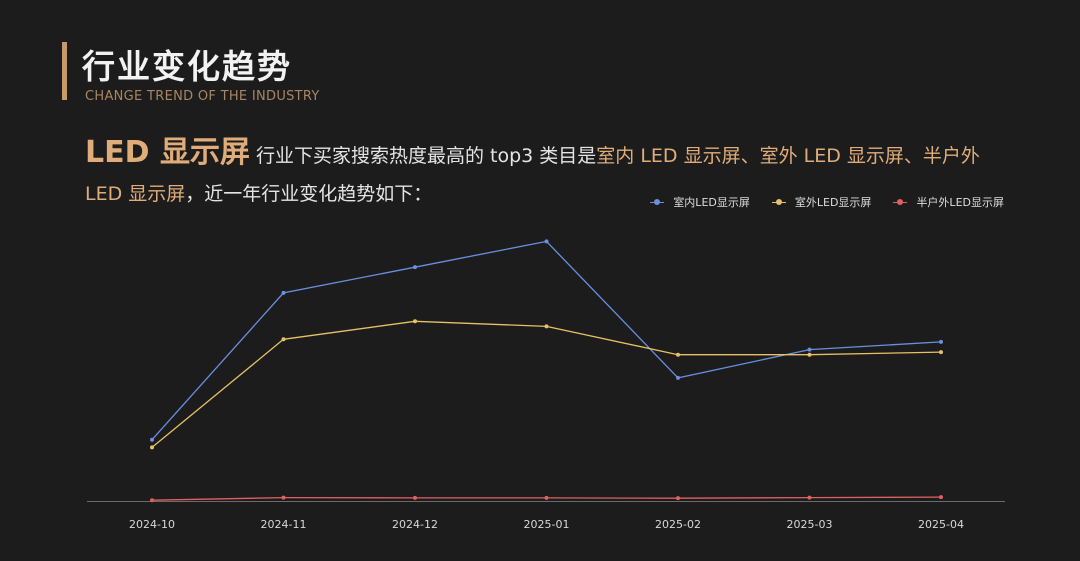  Describe the element at coordinates (187, 66) in the screenshot. I see `page-title: 行业变化趋势` at that location.